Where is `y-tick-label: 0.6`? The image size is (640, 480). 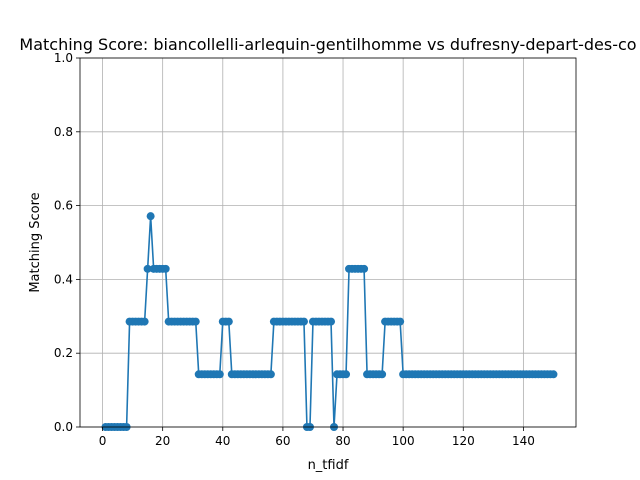
y-tick-label: 0.6 is located at coordinates (63, 206).